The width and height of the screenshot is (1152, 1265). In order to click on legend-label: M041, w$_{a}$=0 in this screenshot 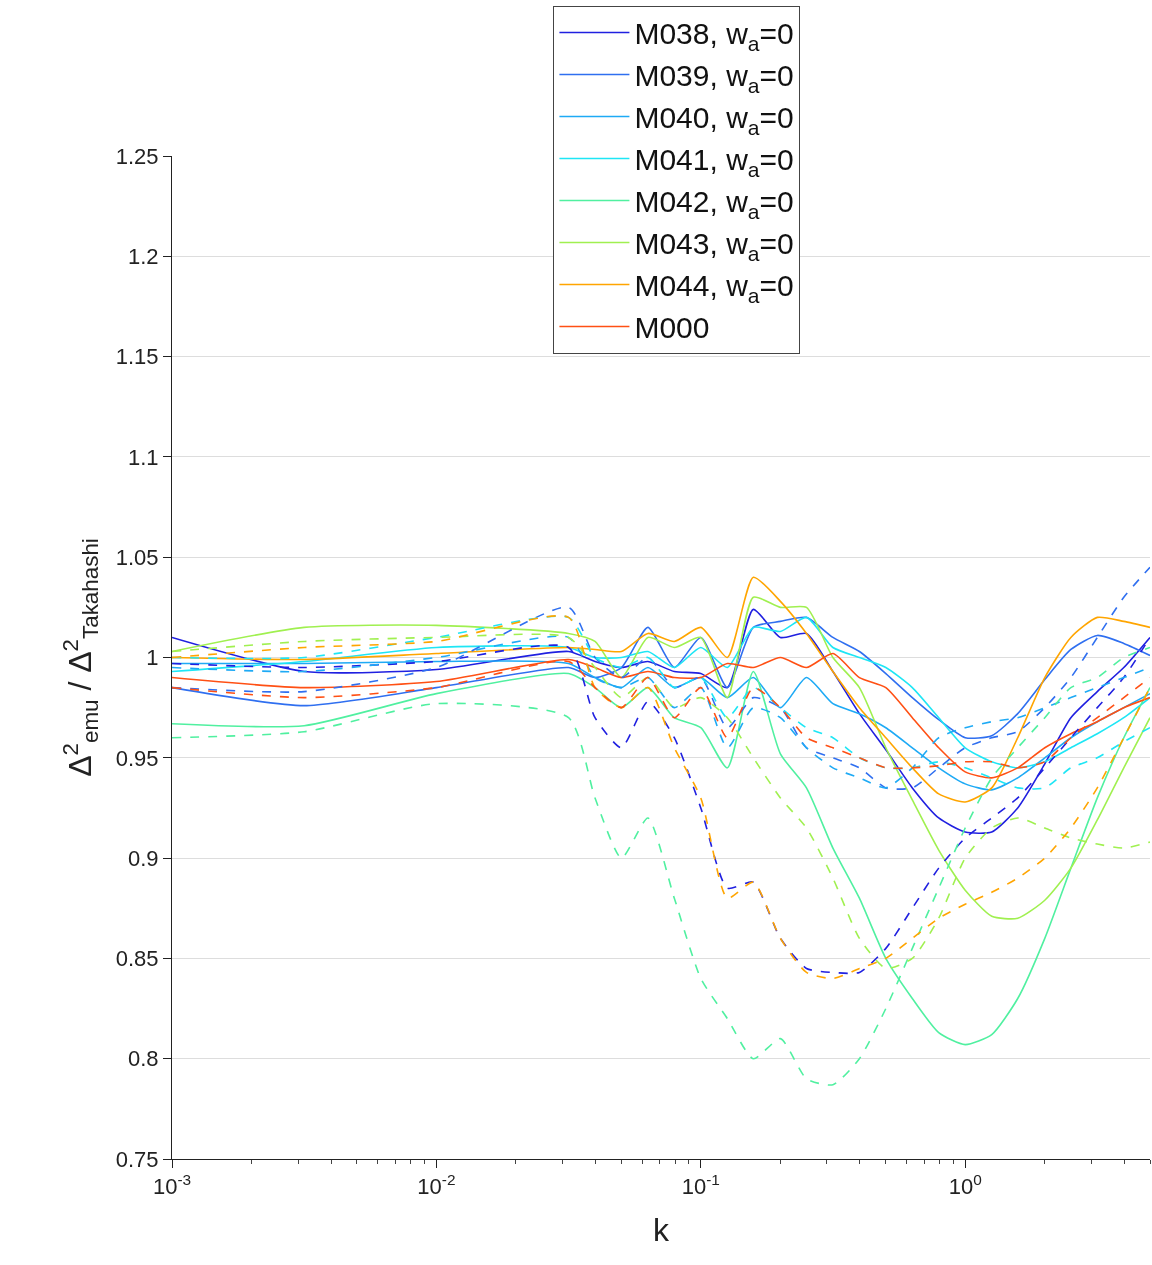, I will do `click(714, 162)`.